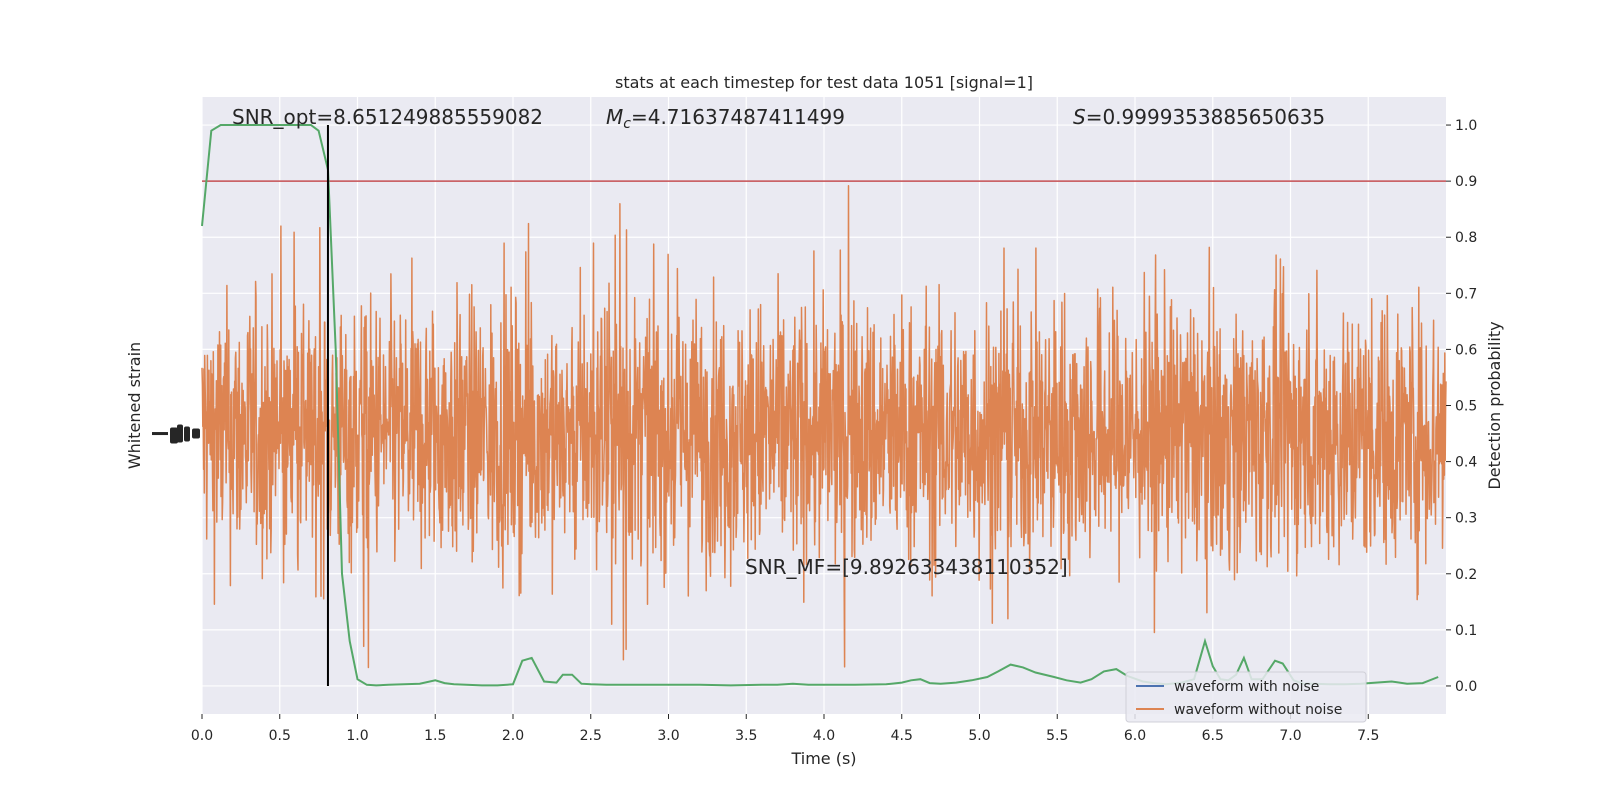 This screenshot has height=800, width=1600. Describe the element at coordinates (1079, 117) in the screenshot. I see `annotation-s-symbol: S` at that location.